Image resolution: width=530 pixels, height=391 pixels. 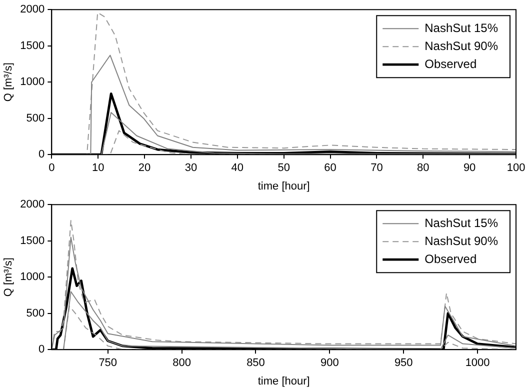 I want to click on x-tick-label: 80, so click(x=423, y=168).